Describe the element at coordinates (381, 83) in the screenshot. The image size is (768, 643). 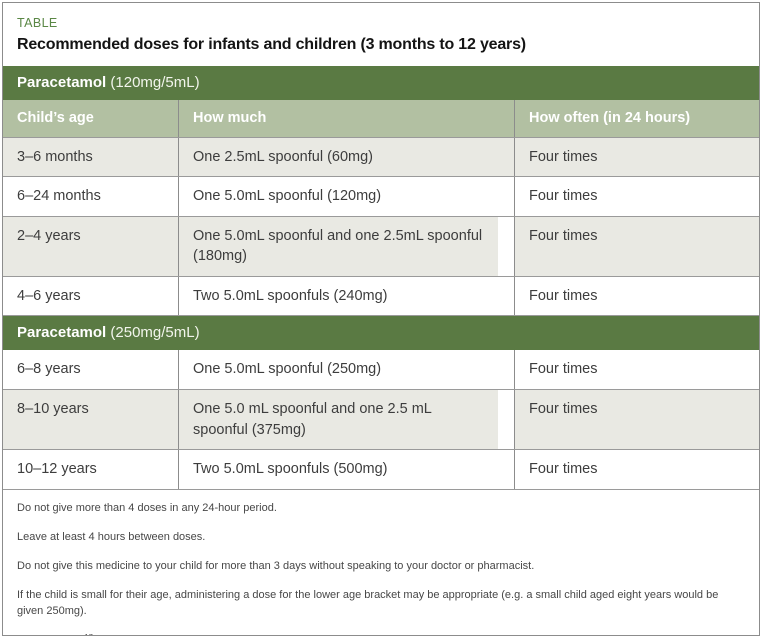
I see `section-band-120mg: Paracetamol (120mg/5mL)` at that location.